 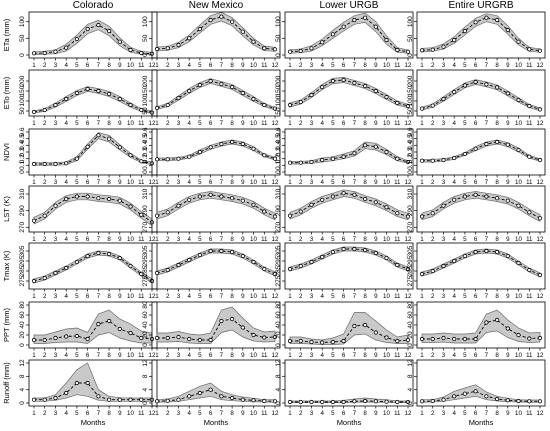 I want to click on mean-line, so click(x=481, y=206).